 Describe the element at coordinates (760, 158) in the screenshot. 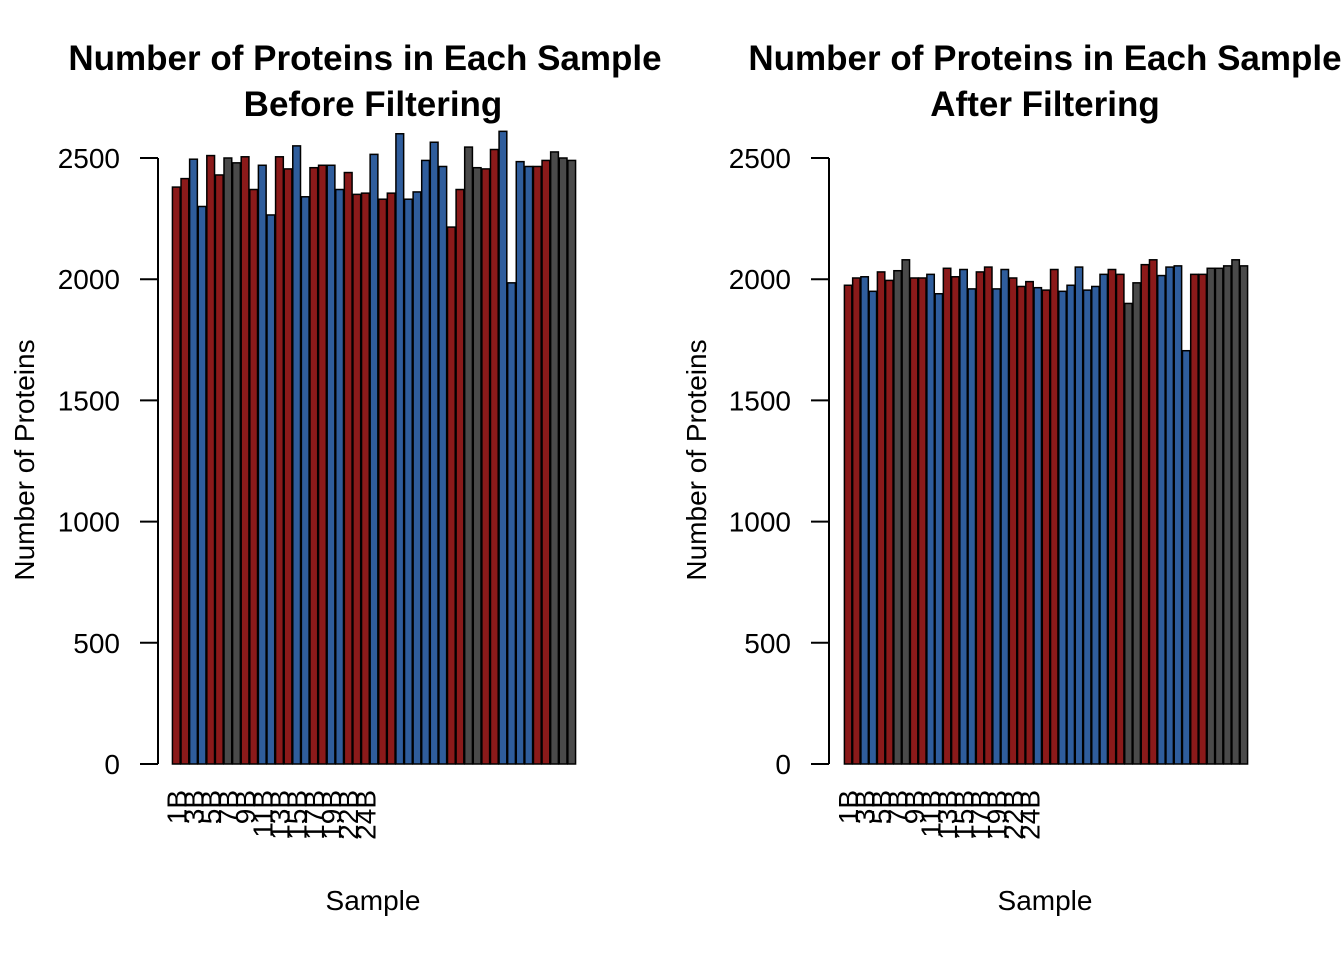

I see `y-tick-label: 2500` at that location.